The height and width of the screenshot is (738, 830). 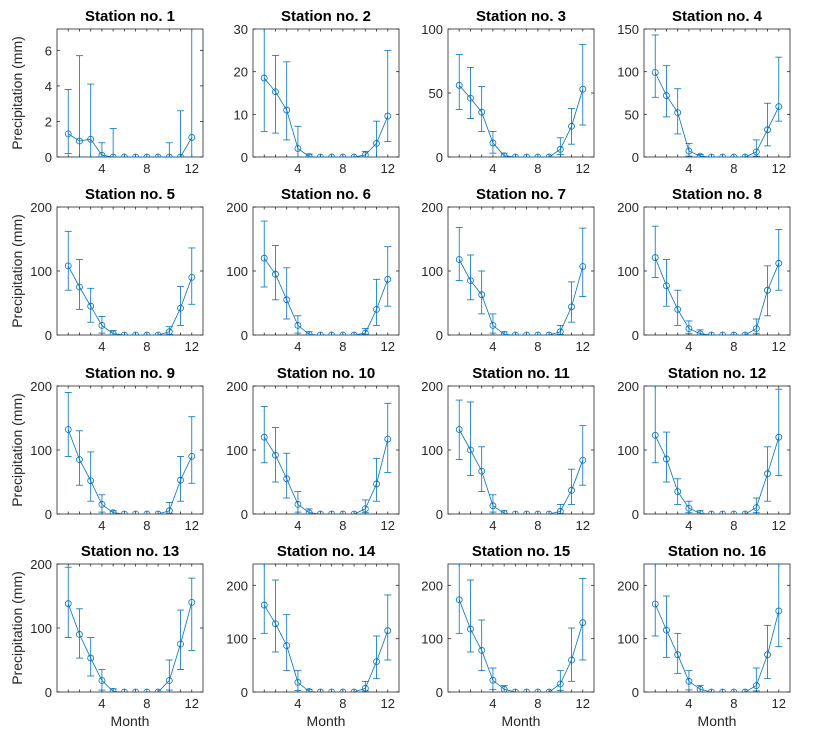 What do you see at coordinates (326, 16) in the screenshot?
I see `subplot-title: Station no. 2` at bounding box center [326, 16].